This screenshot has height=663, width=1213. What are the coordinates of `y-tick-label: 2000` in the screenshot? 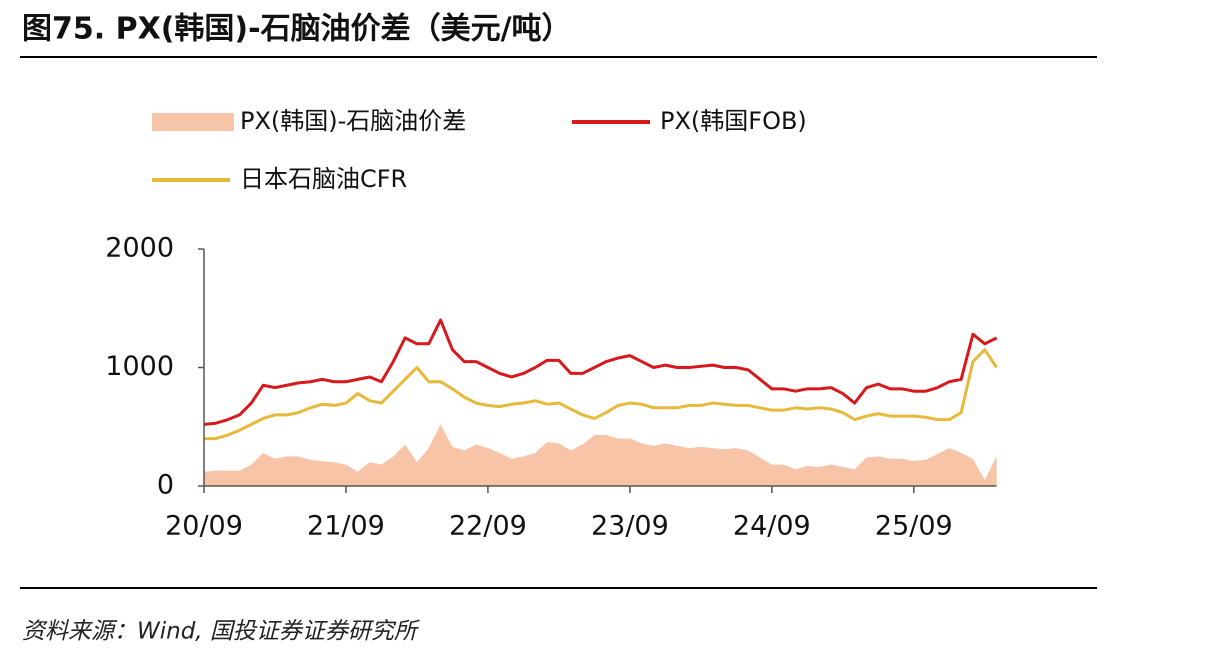 It's located at (139, 248).